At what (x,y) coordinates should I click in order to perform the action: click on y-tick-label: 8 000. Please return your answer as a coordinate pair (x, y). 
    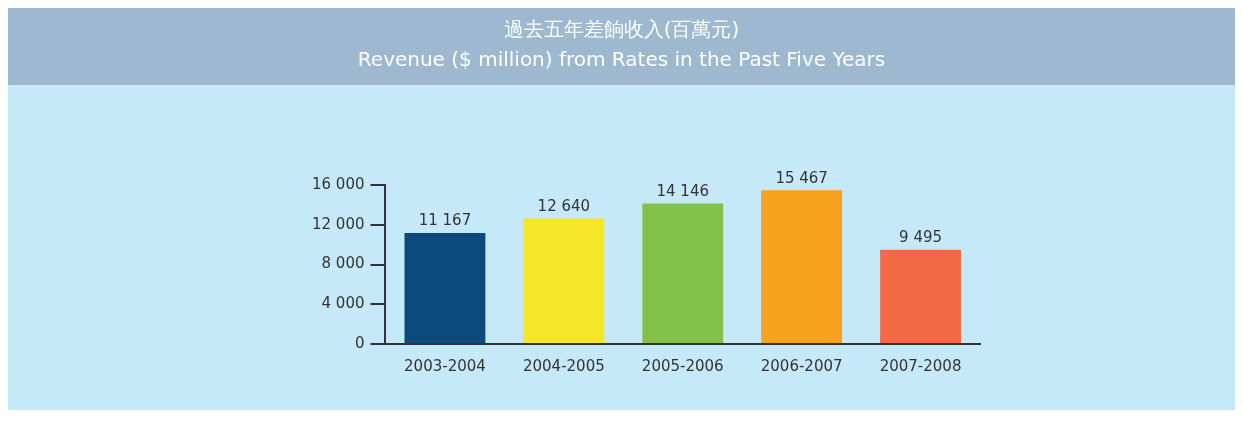
    Looking at the image, I should click on (343, 263).